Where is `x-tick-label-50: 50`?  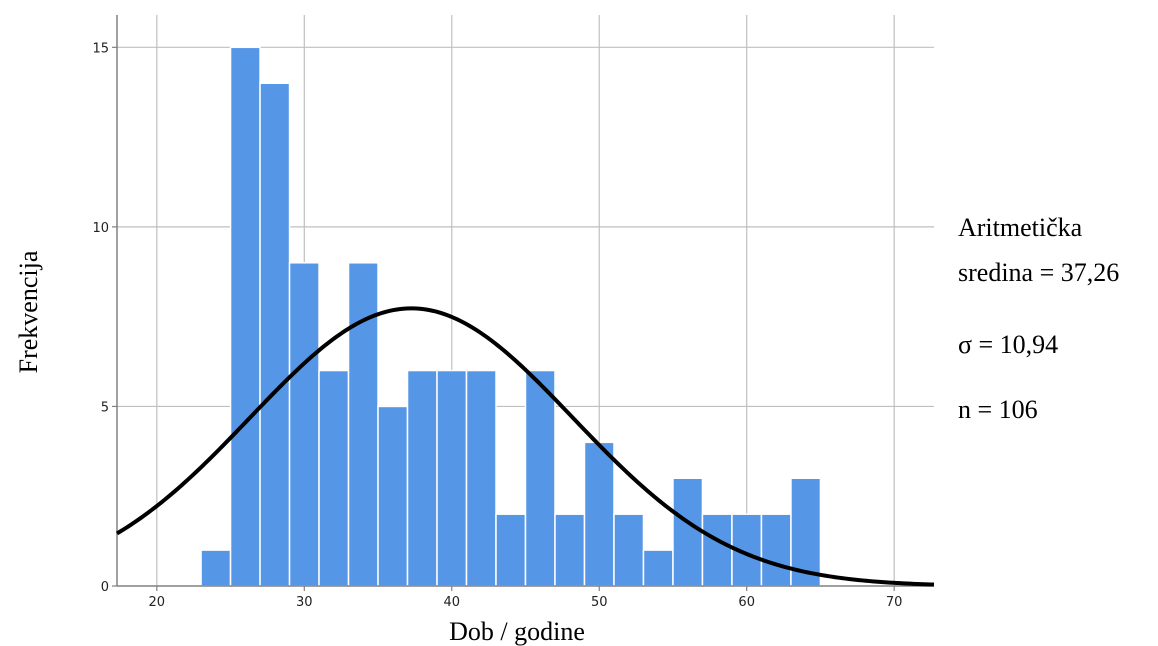
x-tick-label-50: 50 is located at coordinates (599, 602).